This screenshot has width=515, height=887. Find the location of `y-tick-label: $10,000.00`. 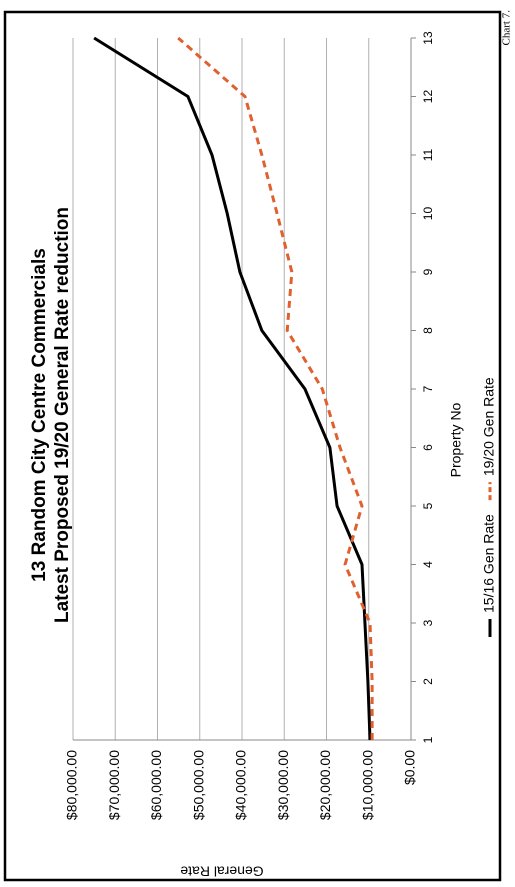

y-tick-label: $10,000.00 is located at coordinates (367, 785).